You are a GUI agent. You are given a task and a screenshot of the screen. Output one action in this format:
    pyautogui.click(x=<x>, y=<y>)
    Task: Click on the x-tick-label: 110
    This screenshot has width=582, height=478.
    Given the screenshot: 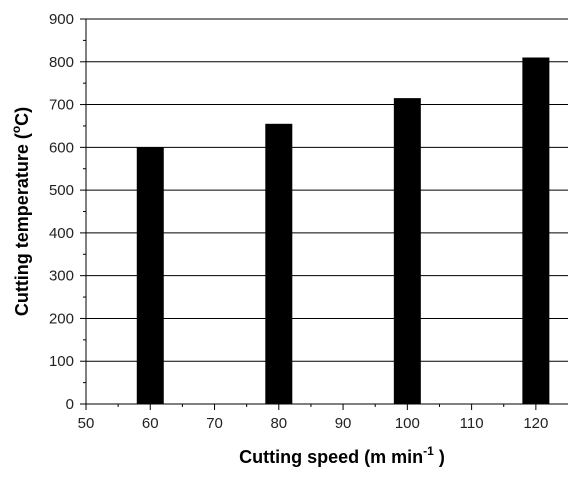 What is the action you would take?
    pyautogui.click(x=472, y=423)
    